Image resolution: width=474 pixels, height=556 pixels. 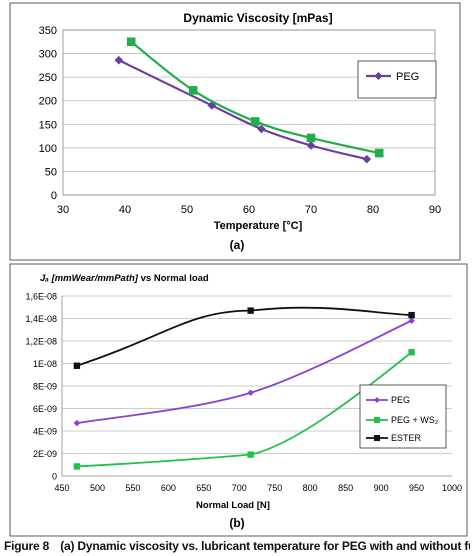 I want to click on chart-a-panel-label: (a), so click(x=237, y=245).